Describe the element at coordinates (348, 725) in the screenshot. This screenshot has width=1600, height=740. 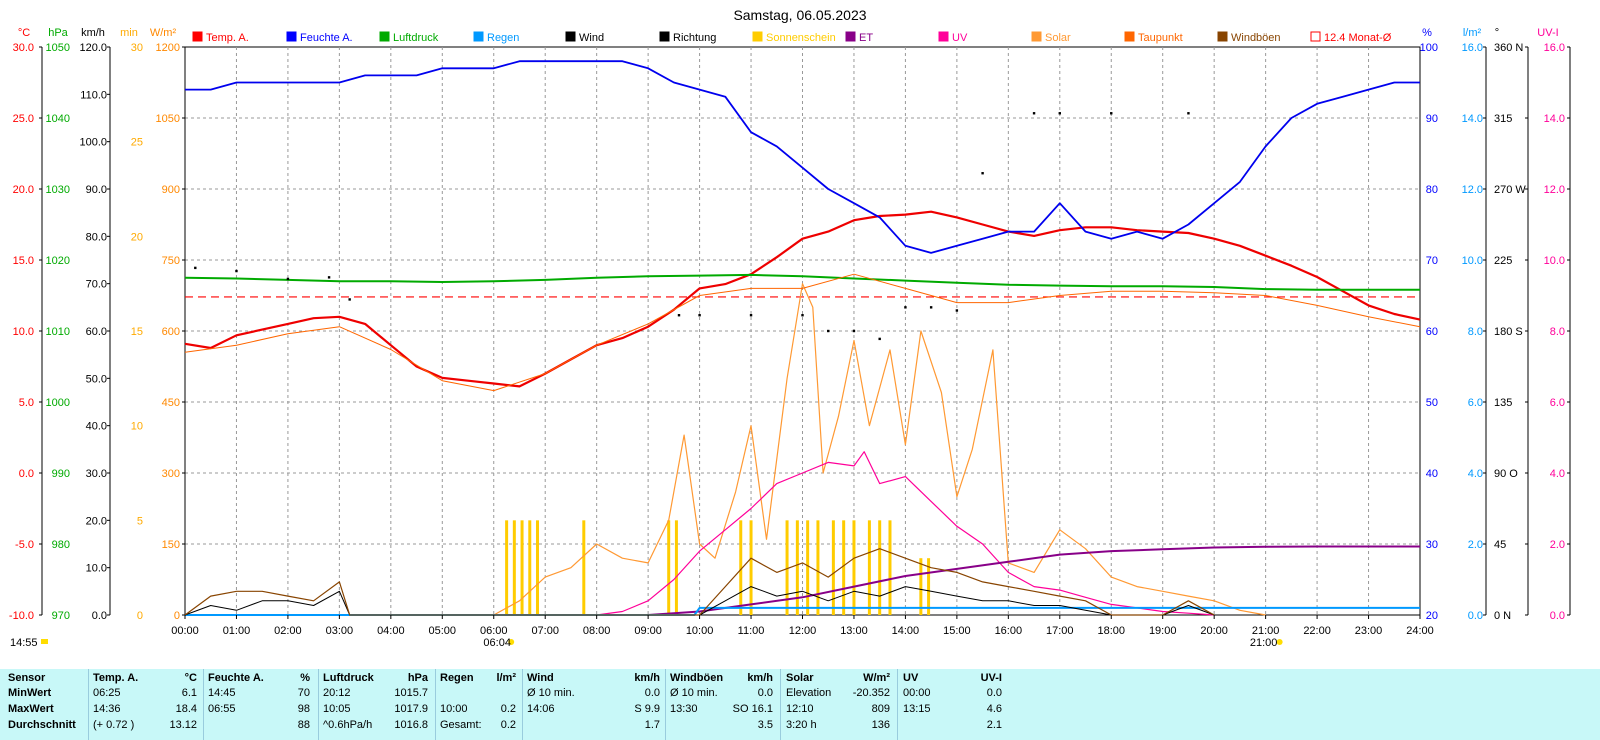
I see `stats-press-time: ^0.6hPa/h` at that location.